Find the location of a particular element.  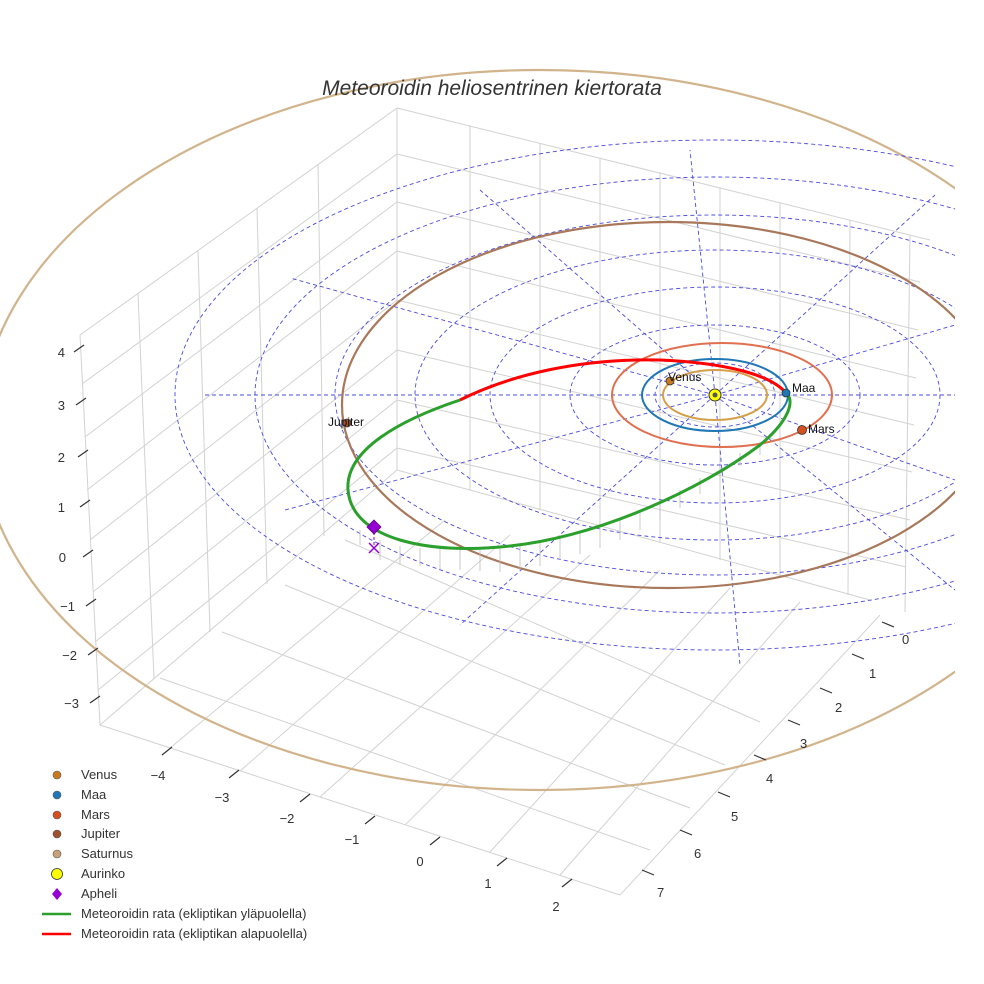

z-tick-label: 2 is located at coordinates (61, 457).